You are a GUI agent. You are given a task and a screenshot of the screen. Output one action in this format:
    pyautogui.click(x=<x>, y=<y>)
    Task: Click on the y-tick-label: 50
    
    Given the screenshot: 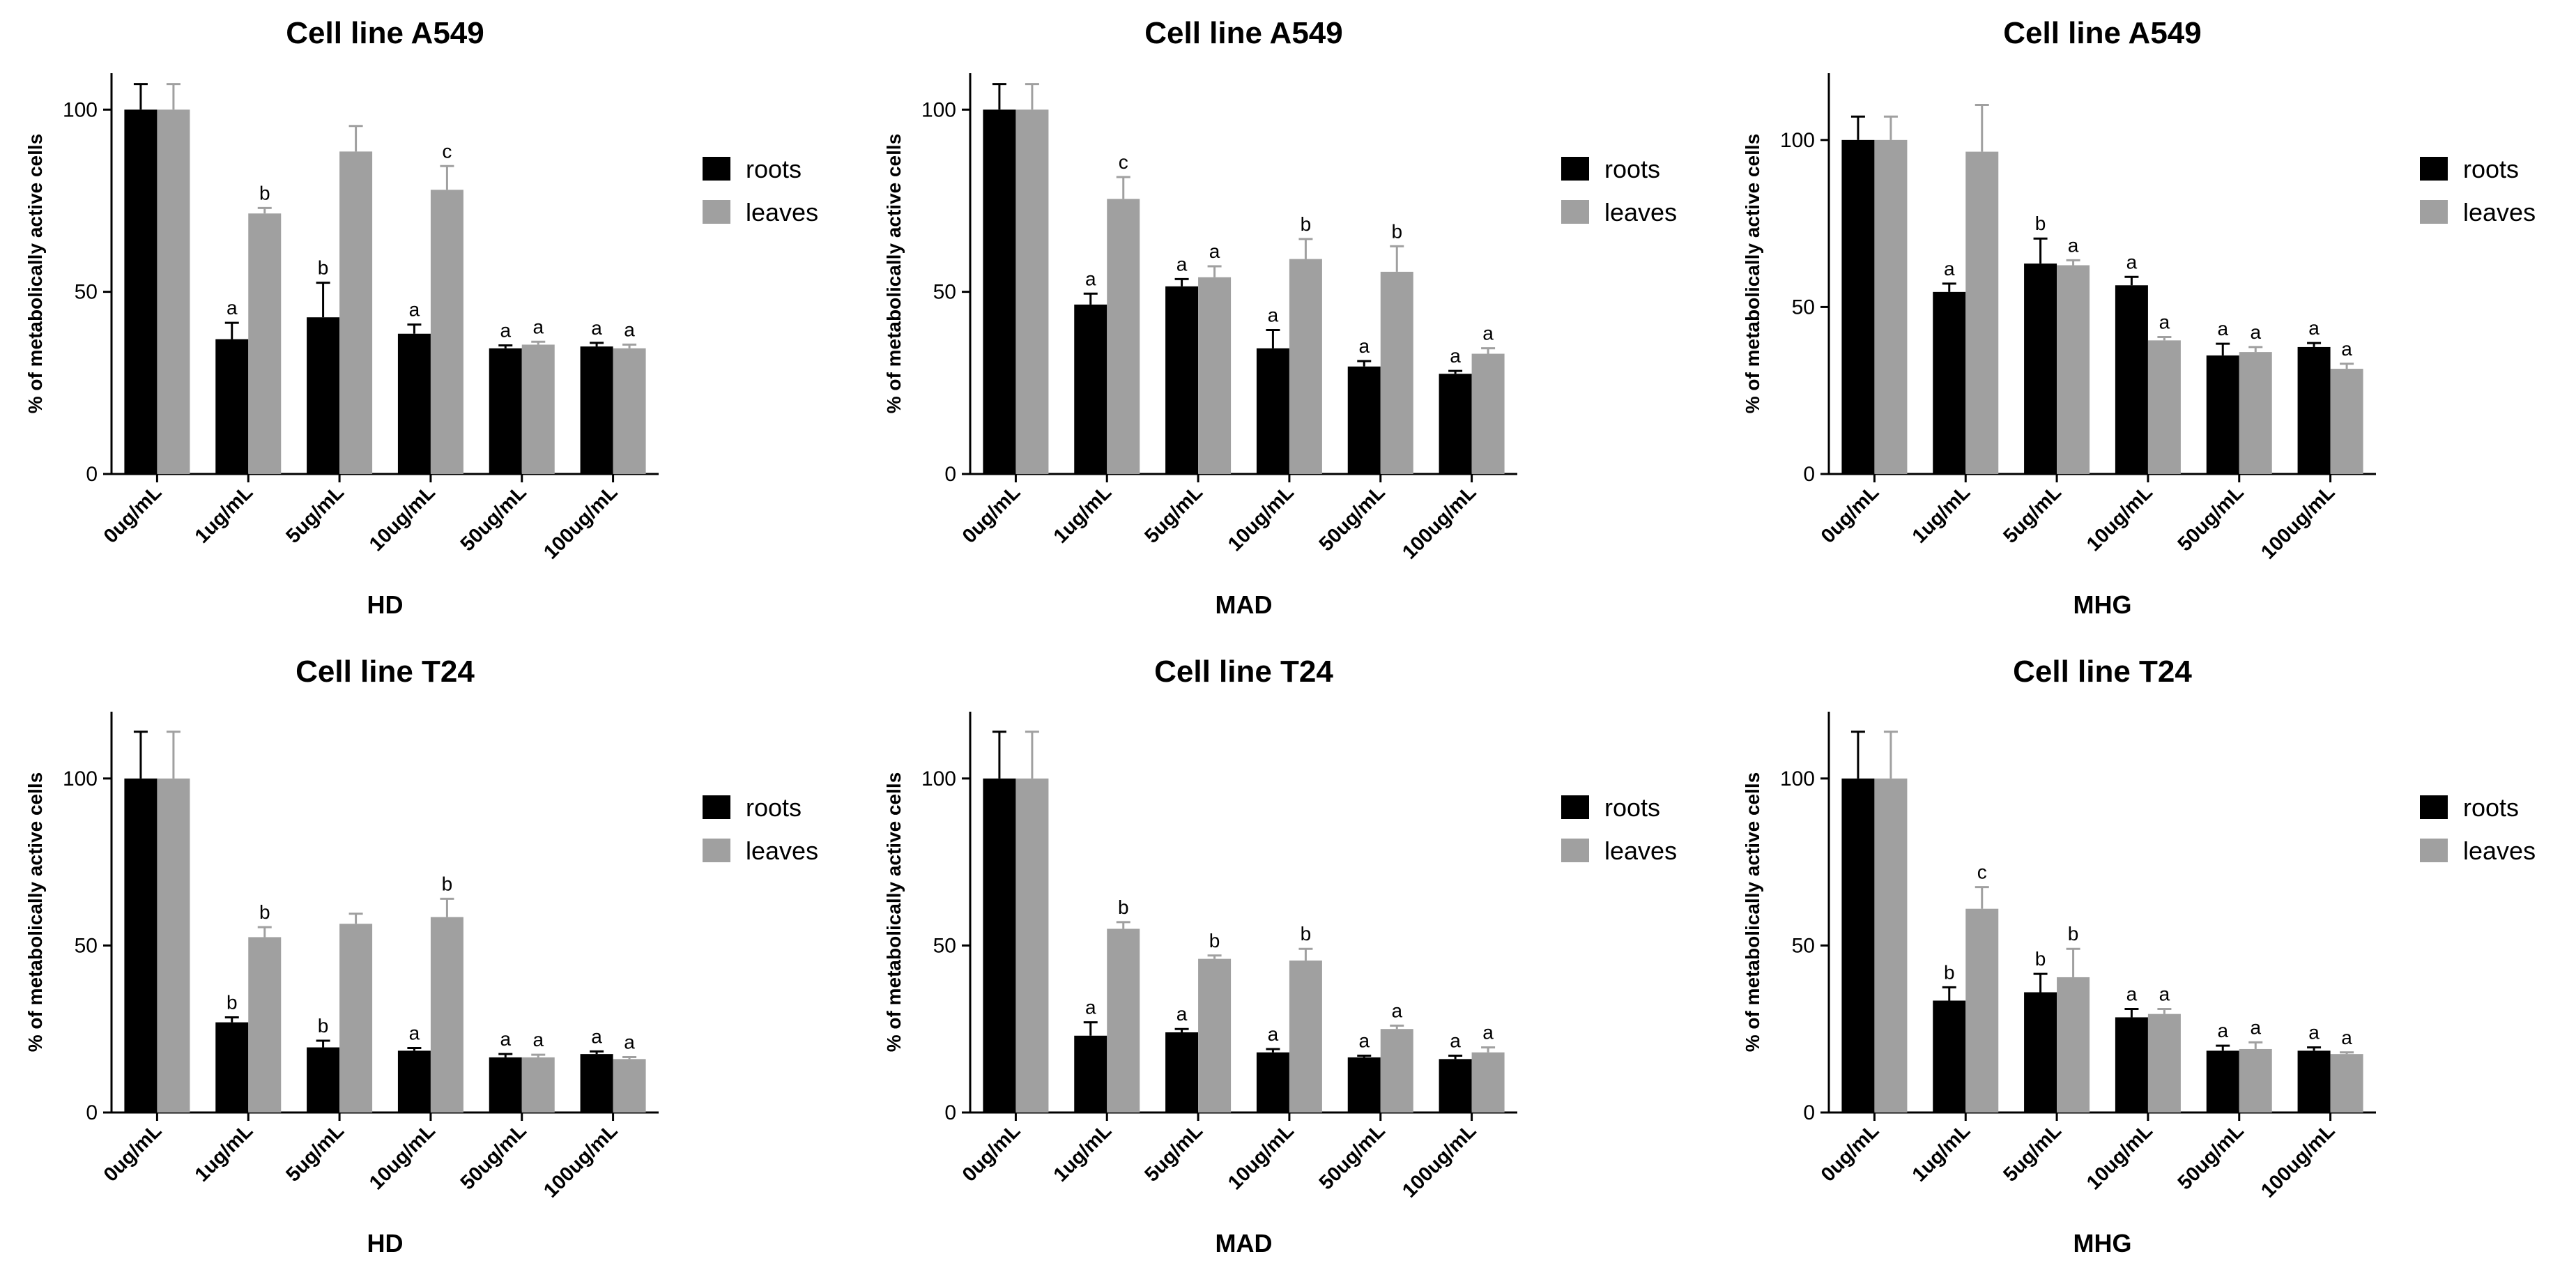 What is the action you would take?
    pyautogui.click(x=86, y=945)
    